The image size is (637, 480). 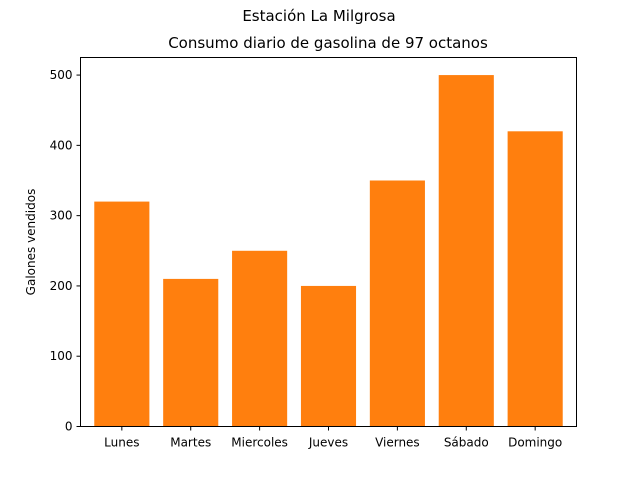 What do you see at coordinates (65, 251) in the screenshot?
I see `y-axis: 0 100 200 300 400 500` at bounding box center [65, 251].